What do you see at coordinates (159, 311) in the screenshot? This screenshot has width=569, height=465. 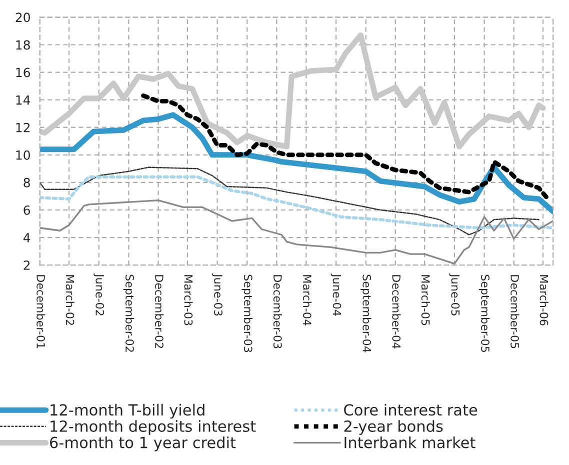 I see `x-tick-label: December-02` at bounding box center [159, 311].